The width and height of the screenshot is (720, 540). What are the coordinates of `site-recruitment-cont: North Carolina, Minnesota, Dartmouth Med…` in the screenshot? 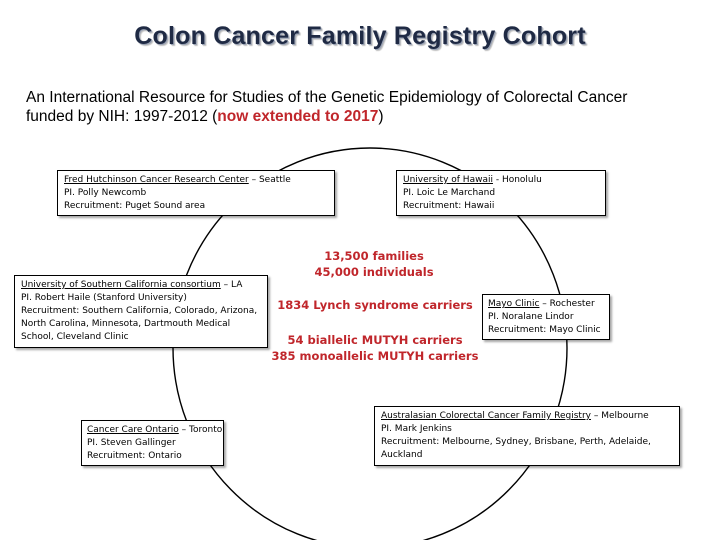 It's located at (126, 324).